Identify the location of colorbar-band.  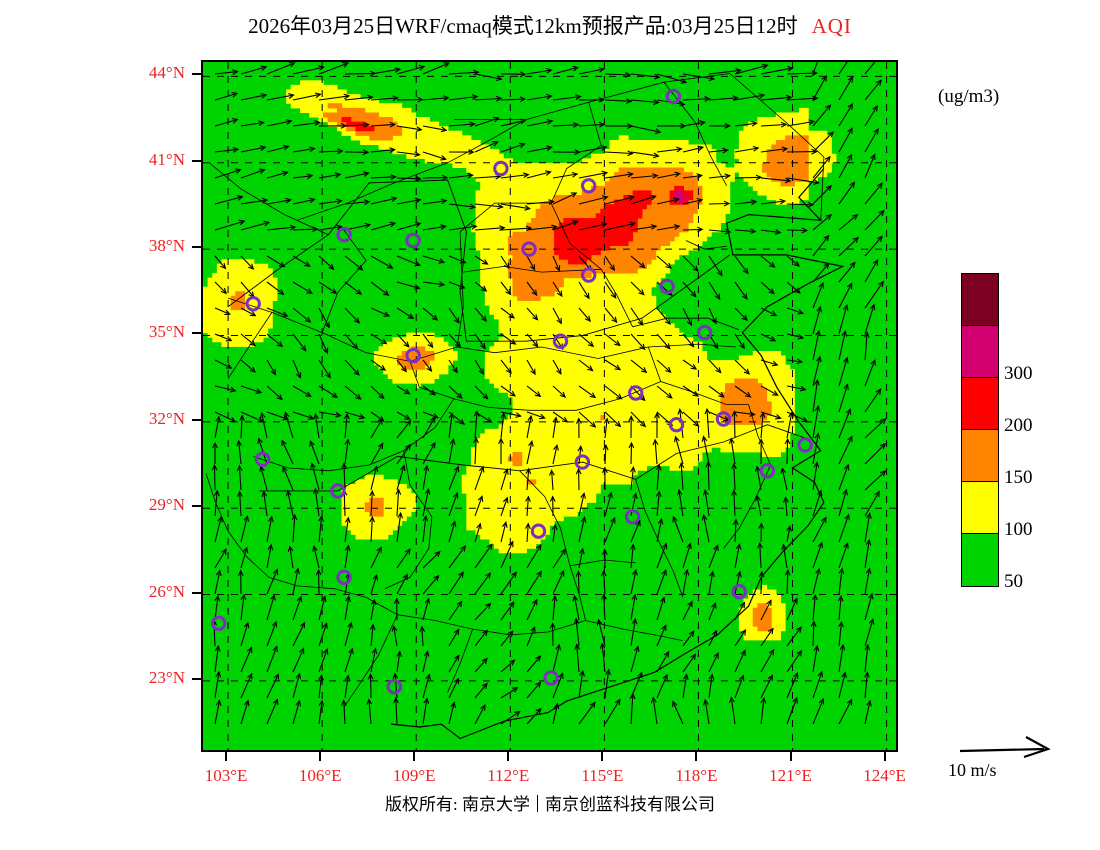
(980, 404).